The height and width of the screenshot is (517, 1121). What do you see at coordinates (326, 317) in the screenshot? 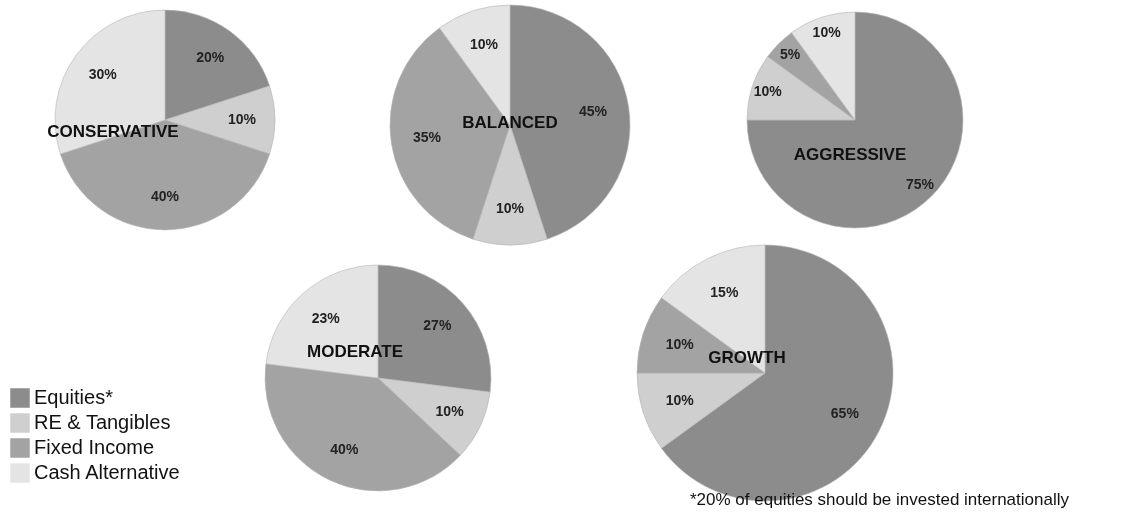
I see `data-label: 23%` at bounding box center [326, 317].